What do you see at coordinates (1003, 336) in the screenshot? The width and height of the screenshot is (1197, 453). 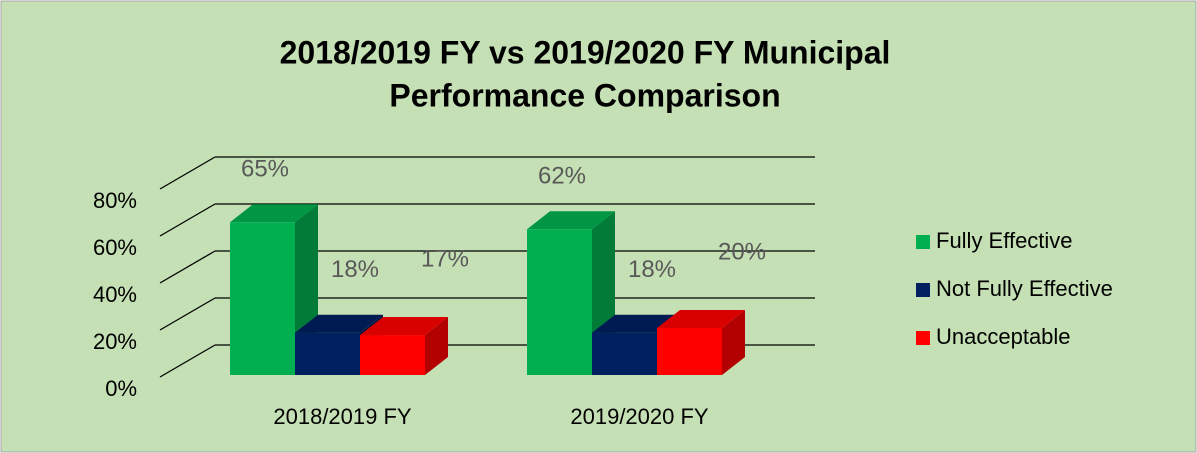 I see `legend-label: Unacceptable` at bounding box center [1003, 336].